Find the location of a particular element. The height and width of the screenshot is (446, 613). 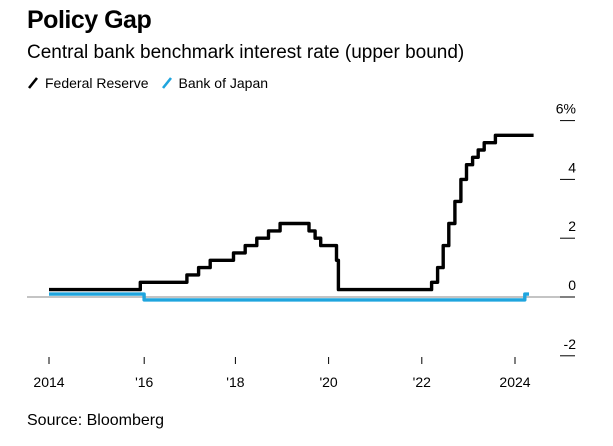

x-tick-label: '22 is located at coordinates (422, 382).